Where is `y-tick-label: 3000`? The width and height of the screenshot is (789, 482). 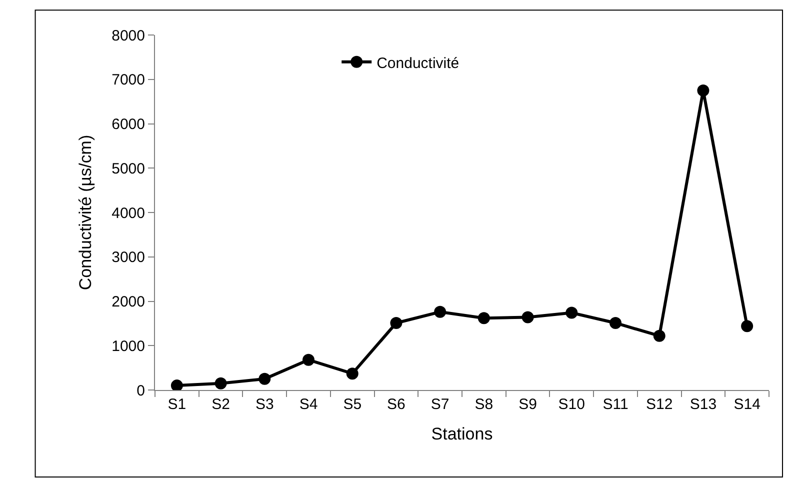 y-tick-label: 3000 is located at coordinates (128, 257).